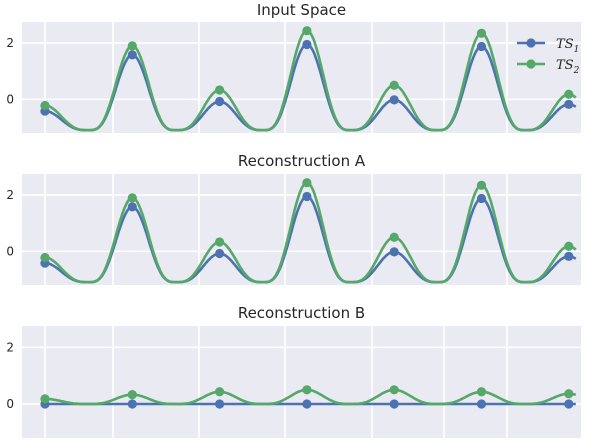  What do you see at coordinates (301, 10) in the screenshot?
I see `panel-title: Input Space` at bounding box center [301, 10].